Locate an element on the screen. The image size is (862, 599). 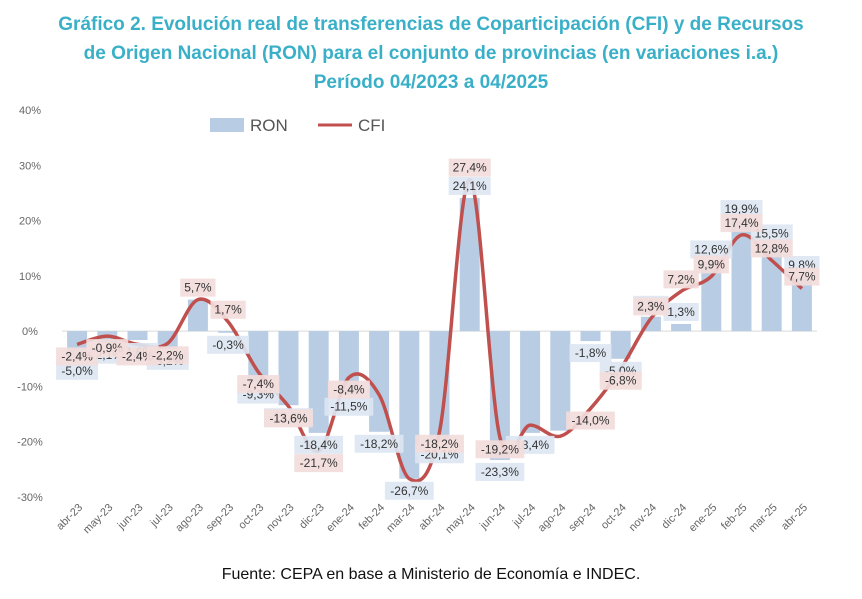
ron-data-label: -0,3% is located at coordinates (228, 345).